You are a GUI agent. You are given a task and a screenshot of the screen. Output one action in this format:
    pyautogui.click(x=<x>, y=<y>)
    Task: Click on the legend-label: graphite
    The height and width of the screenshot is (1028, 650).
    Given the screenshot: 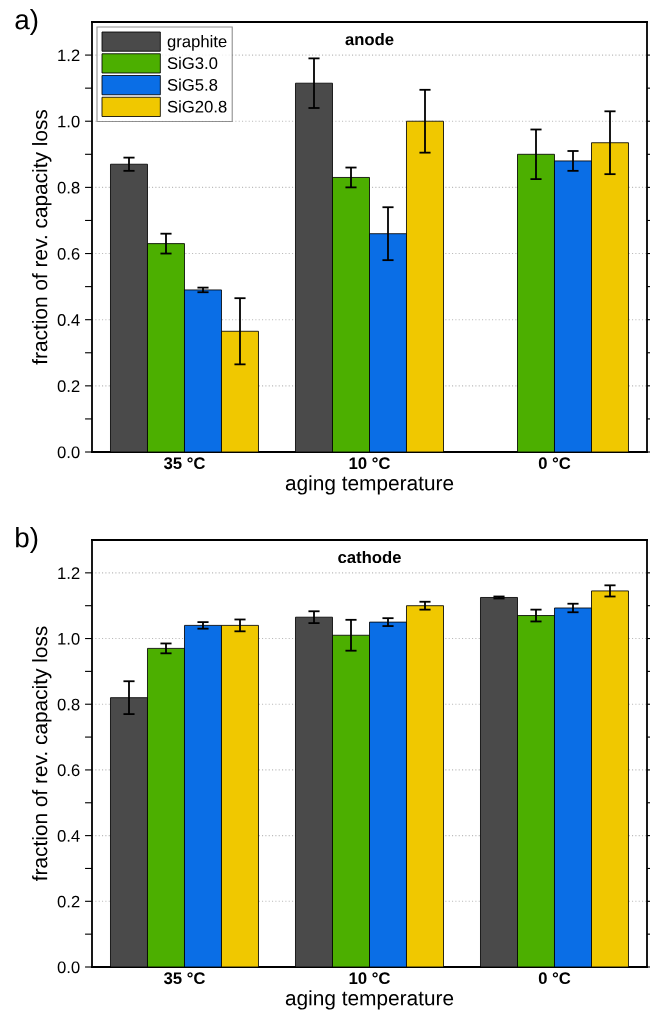 What is the action you would take?
    pyautogui.click(x=197, y=43)
    